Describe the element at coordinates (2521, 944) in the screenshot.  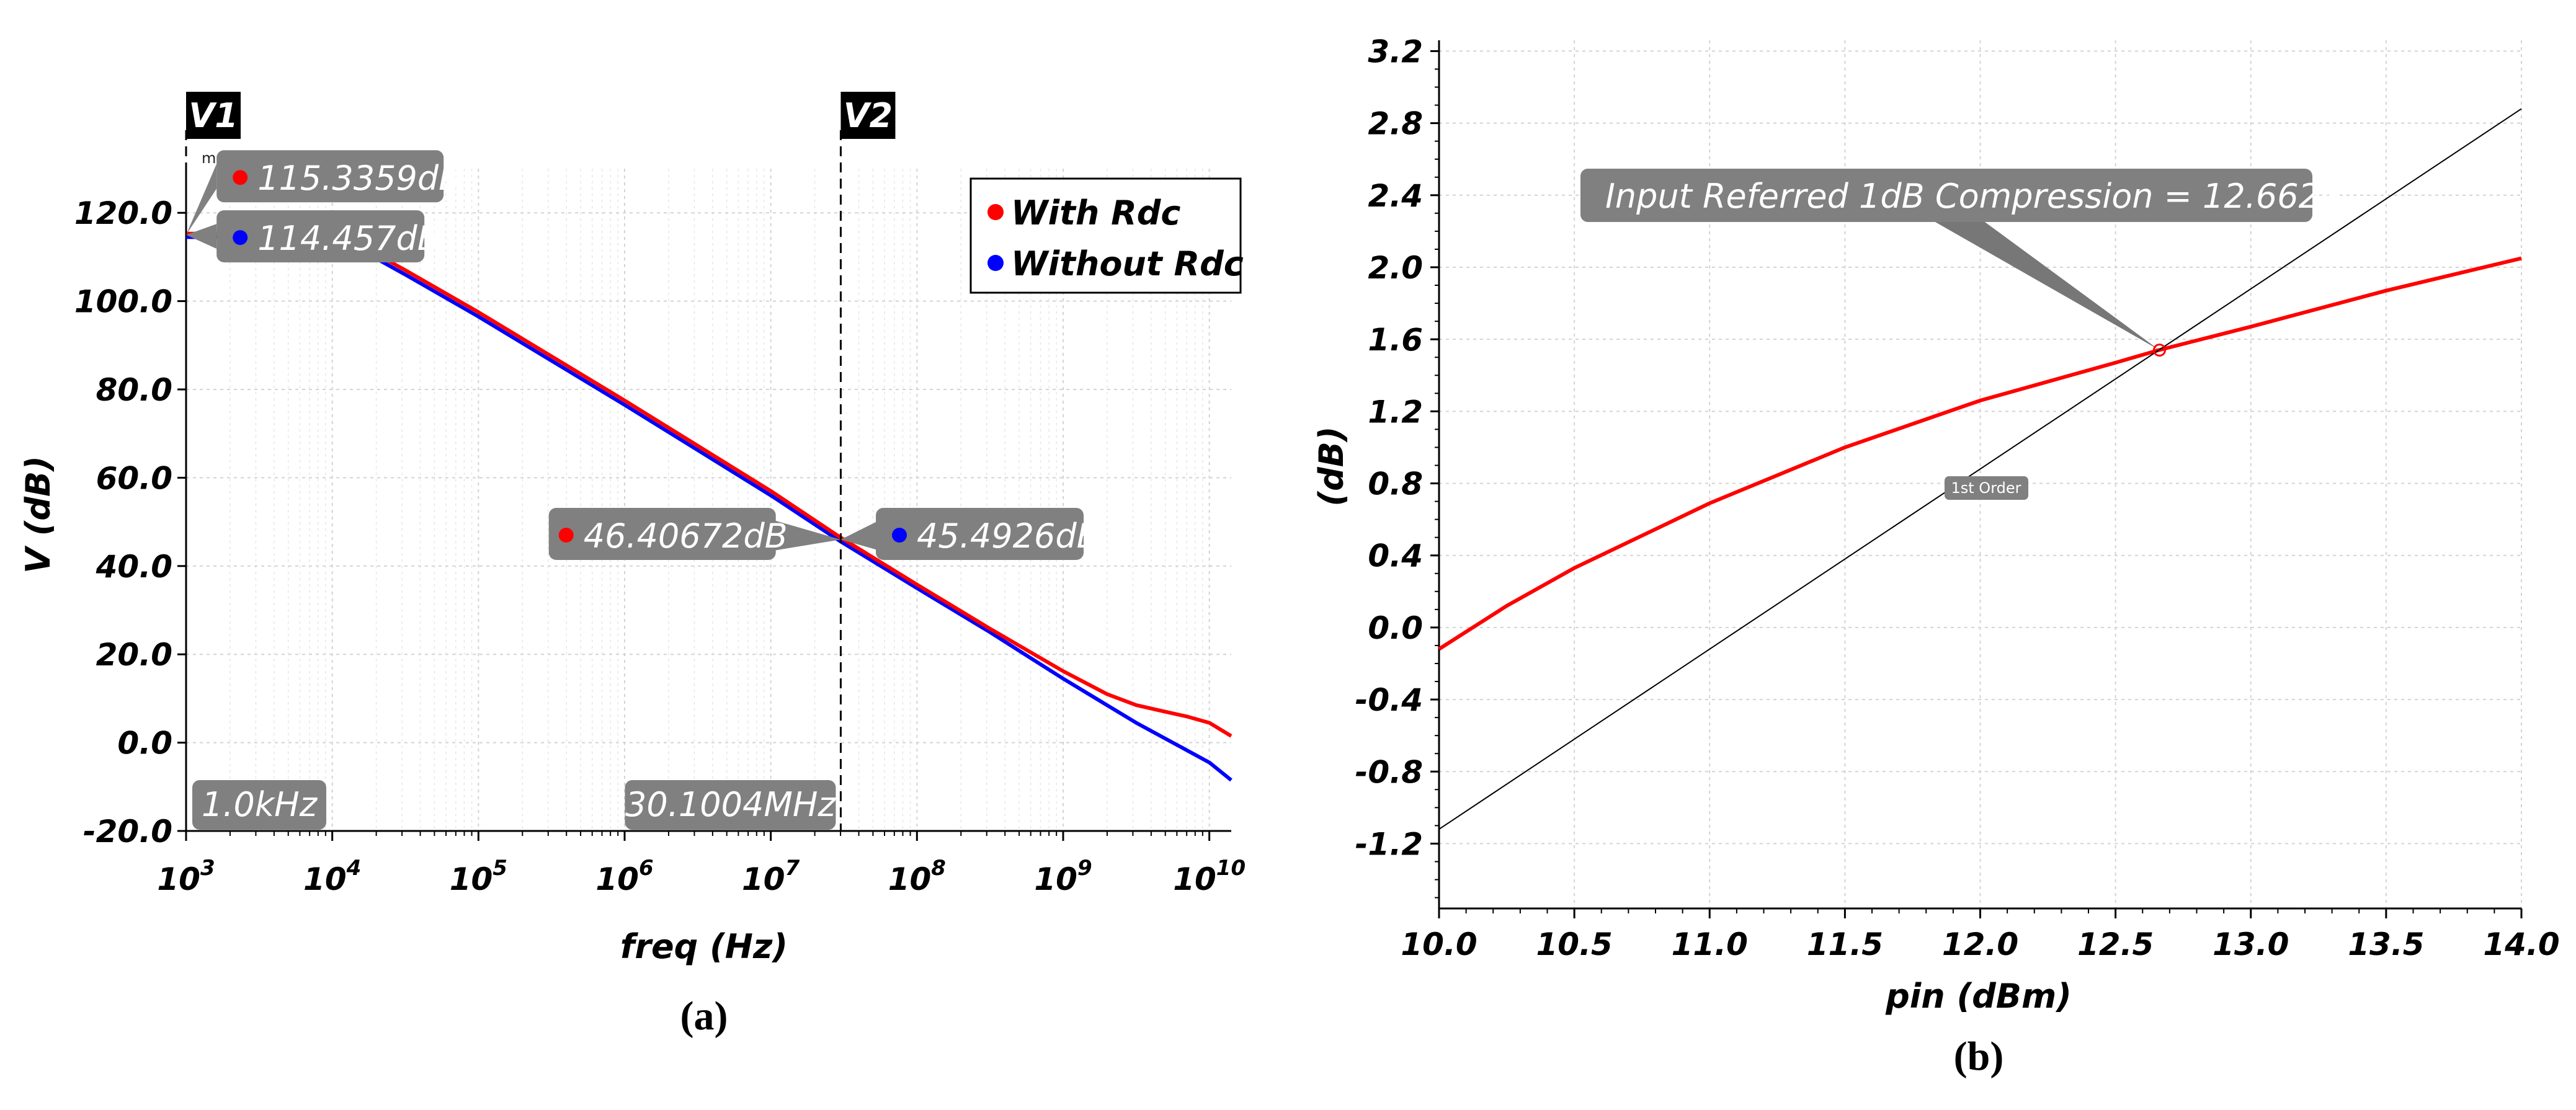
I see `chart-b-x-tick-label: 14.0` at that location.